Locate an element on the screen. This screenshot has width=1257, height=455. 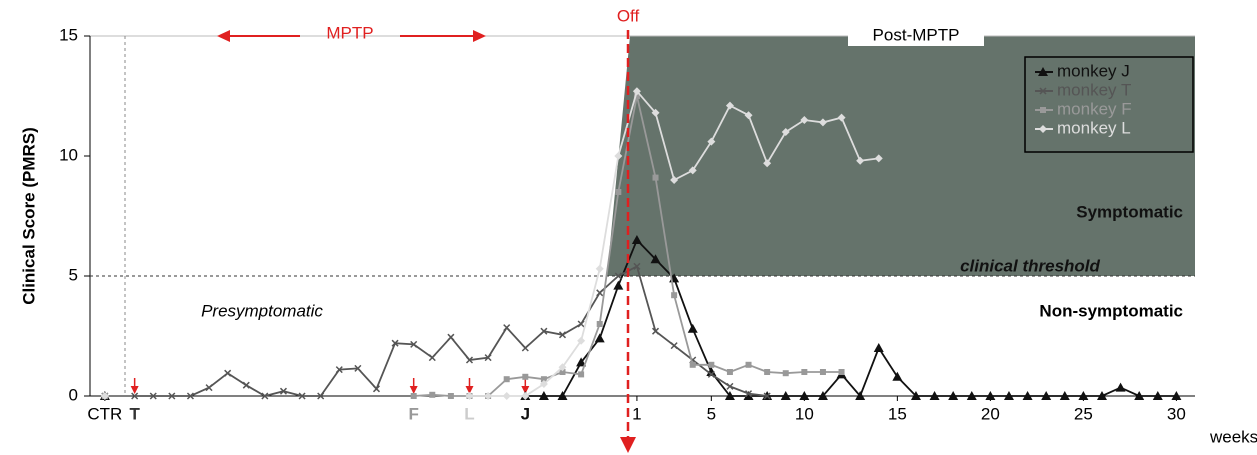
legend-label: monkey F is located at coordinates (1094, 108).